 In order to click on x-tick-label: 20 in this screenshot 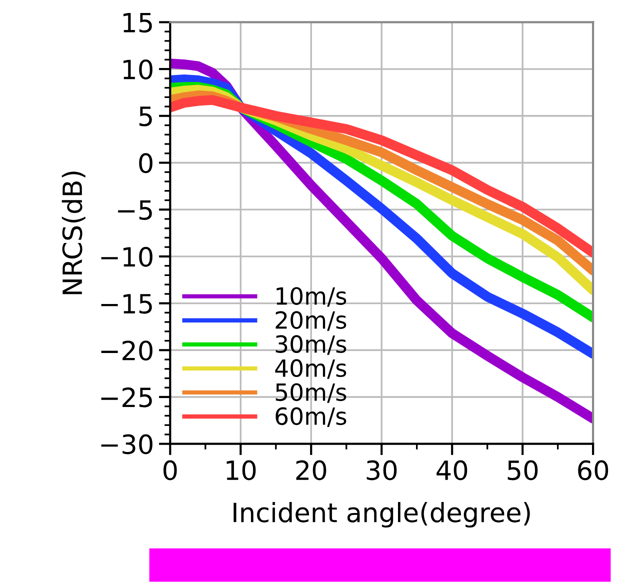, I will do `click(311, 470)`.